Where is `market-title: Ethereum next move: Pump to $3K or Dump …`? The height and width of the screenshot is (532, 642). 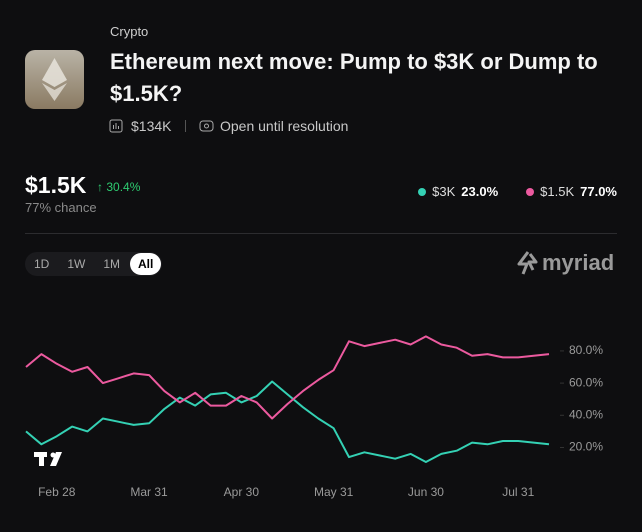 market-title: Ethereum next move: Pump to $3K or Dump … is located at coordinates (354, 77).